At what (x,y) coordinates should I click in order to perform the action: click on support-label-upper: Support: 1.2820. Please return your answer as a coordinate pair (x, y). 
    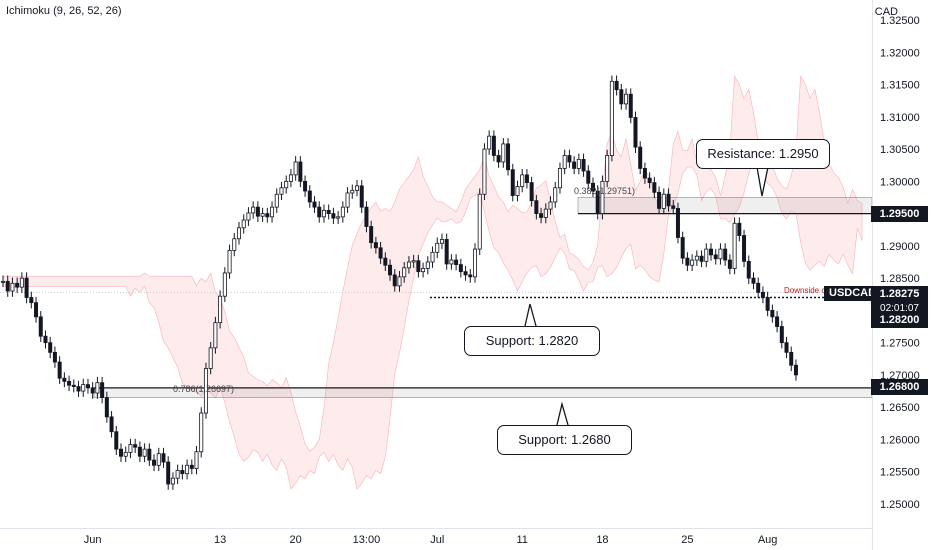
    Looking at the image, I should click on (532, 340).